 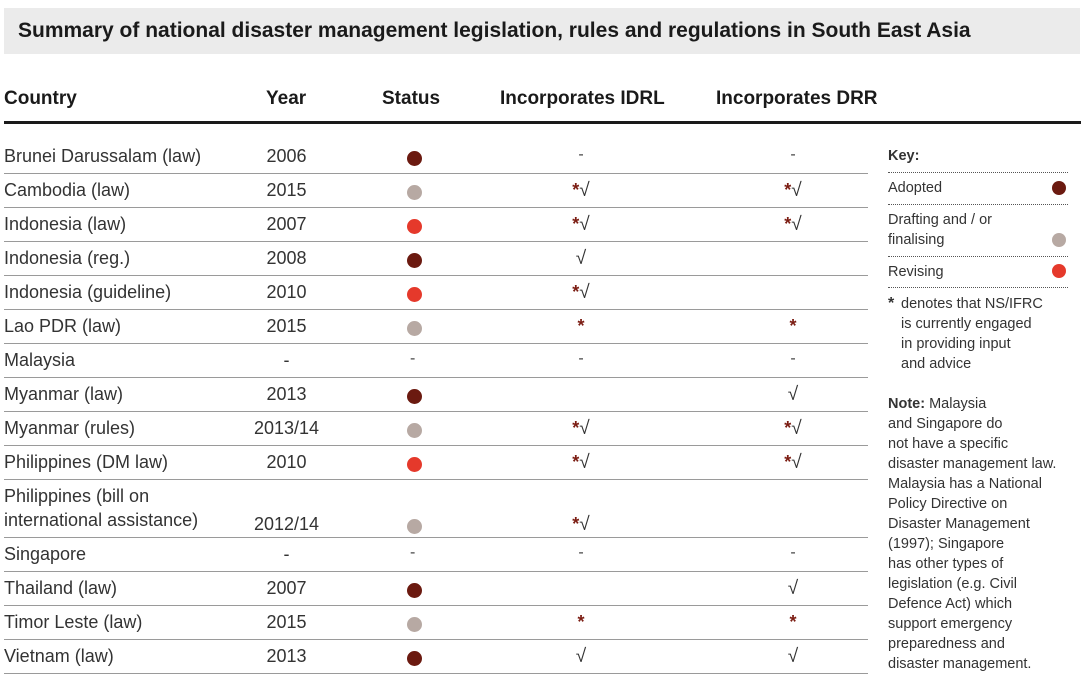 What do you see at coordinates (965, 484) in the screenshot?
I see `note-line: Malaysia has a National` at bounding box center [965, 484].